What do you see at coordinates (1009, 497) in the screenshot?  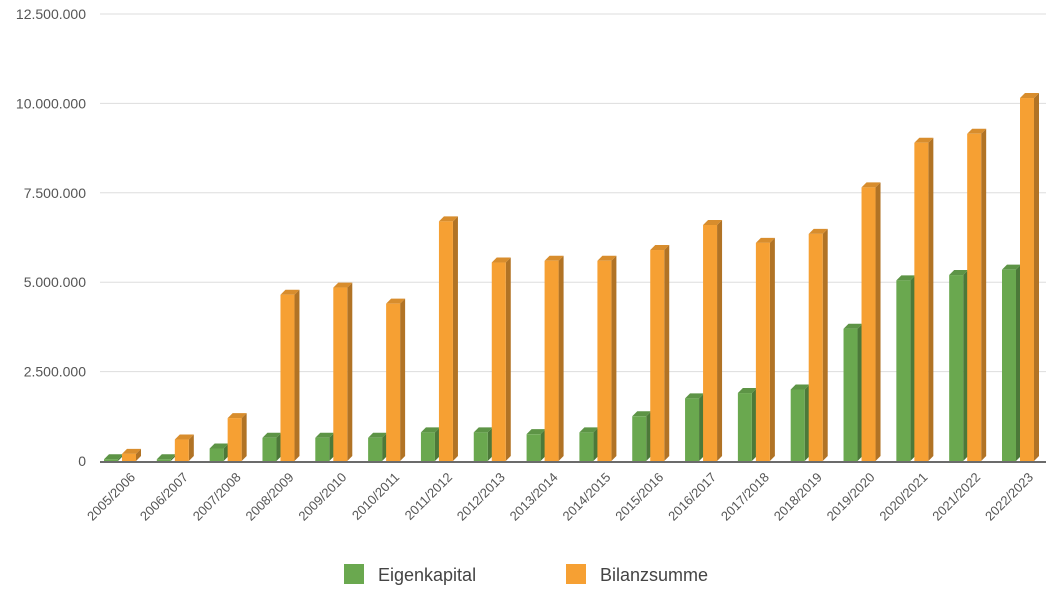 I see `x-tick-label: 2022/2023` at bounding box center [1009, 497].